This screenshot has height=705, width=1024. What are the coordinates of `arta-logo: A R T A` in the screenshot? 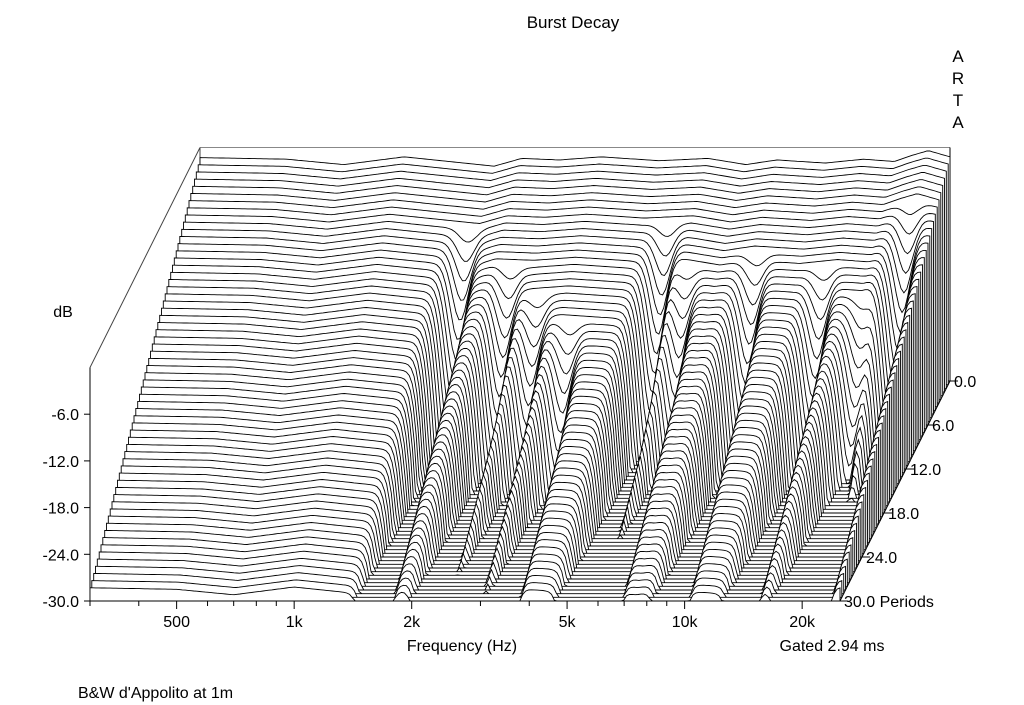 It's located at (958, 89).